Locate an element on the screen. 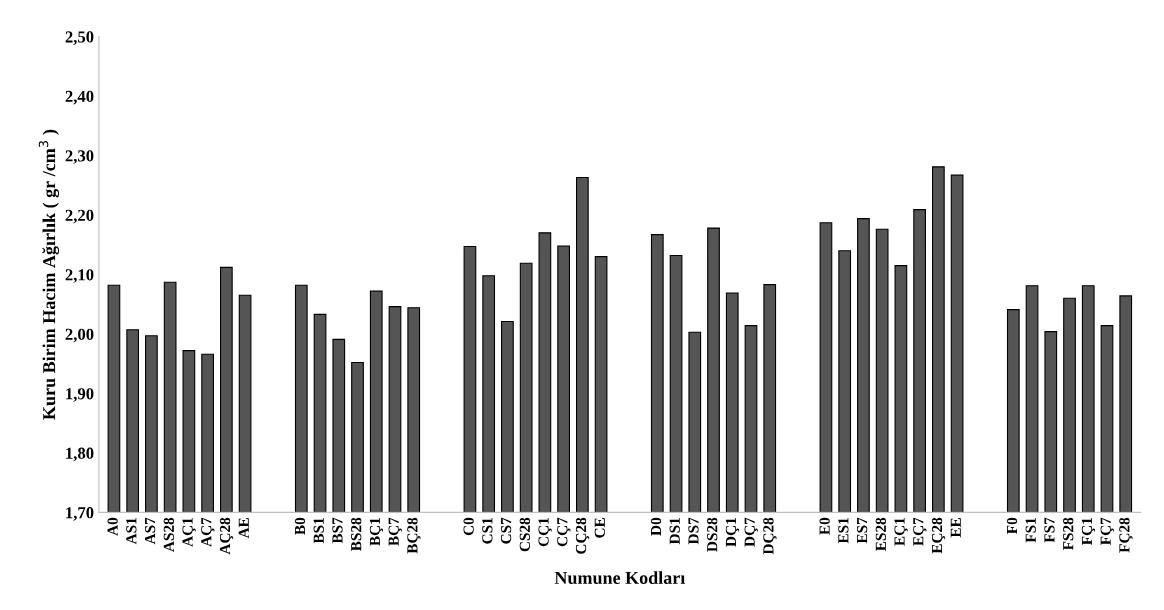 This screenshot has height=610, width=1164. x-tick-label: E0 is located at coordinates (824, 526).